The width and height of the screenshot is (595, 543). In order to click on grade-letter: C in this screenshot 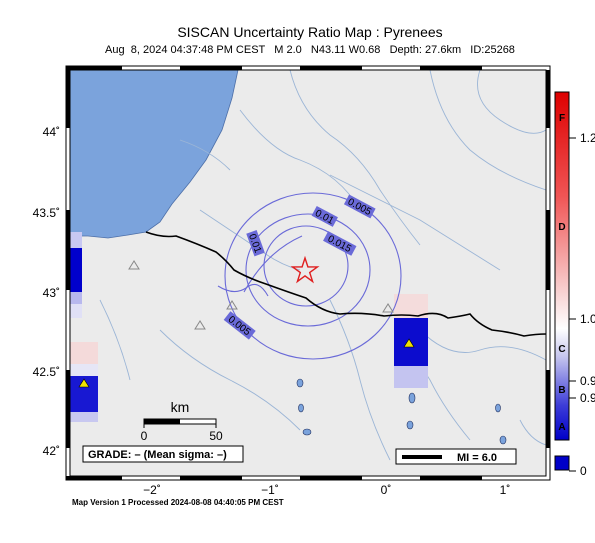, I will do `click(561, 349)`.